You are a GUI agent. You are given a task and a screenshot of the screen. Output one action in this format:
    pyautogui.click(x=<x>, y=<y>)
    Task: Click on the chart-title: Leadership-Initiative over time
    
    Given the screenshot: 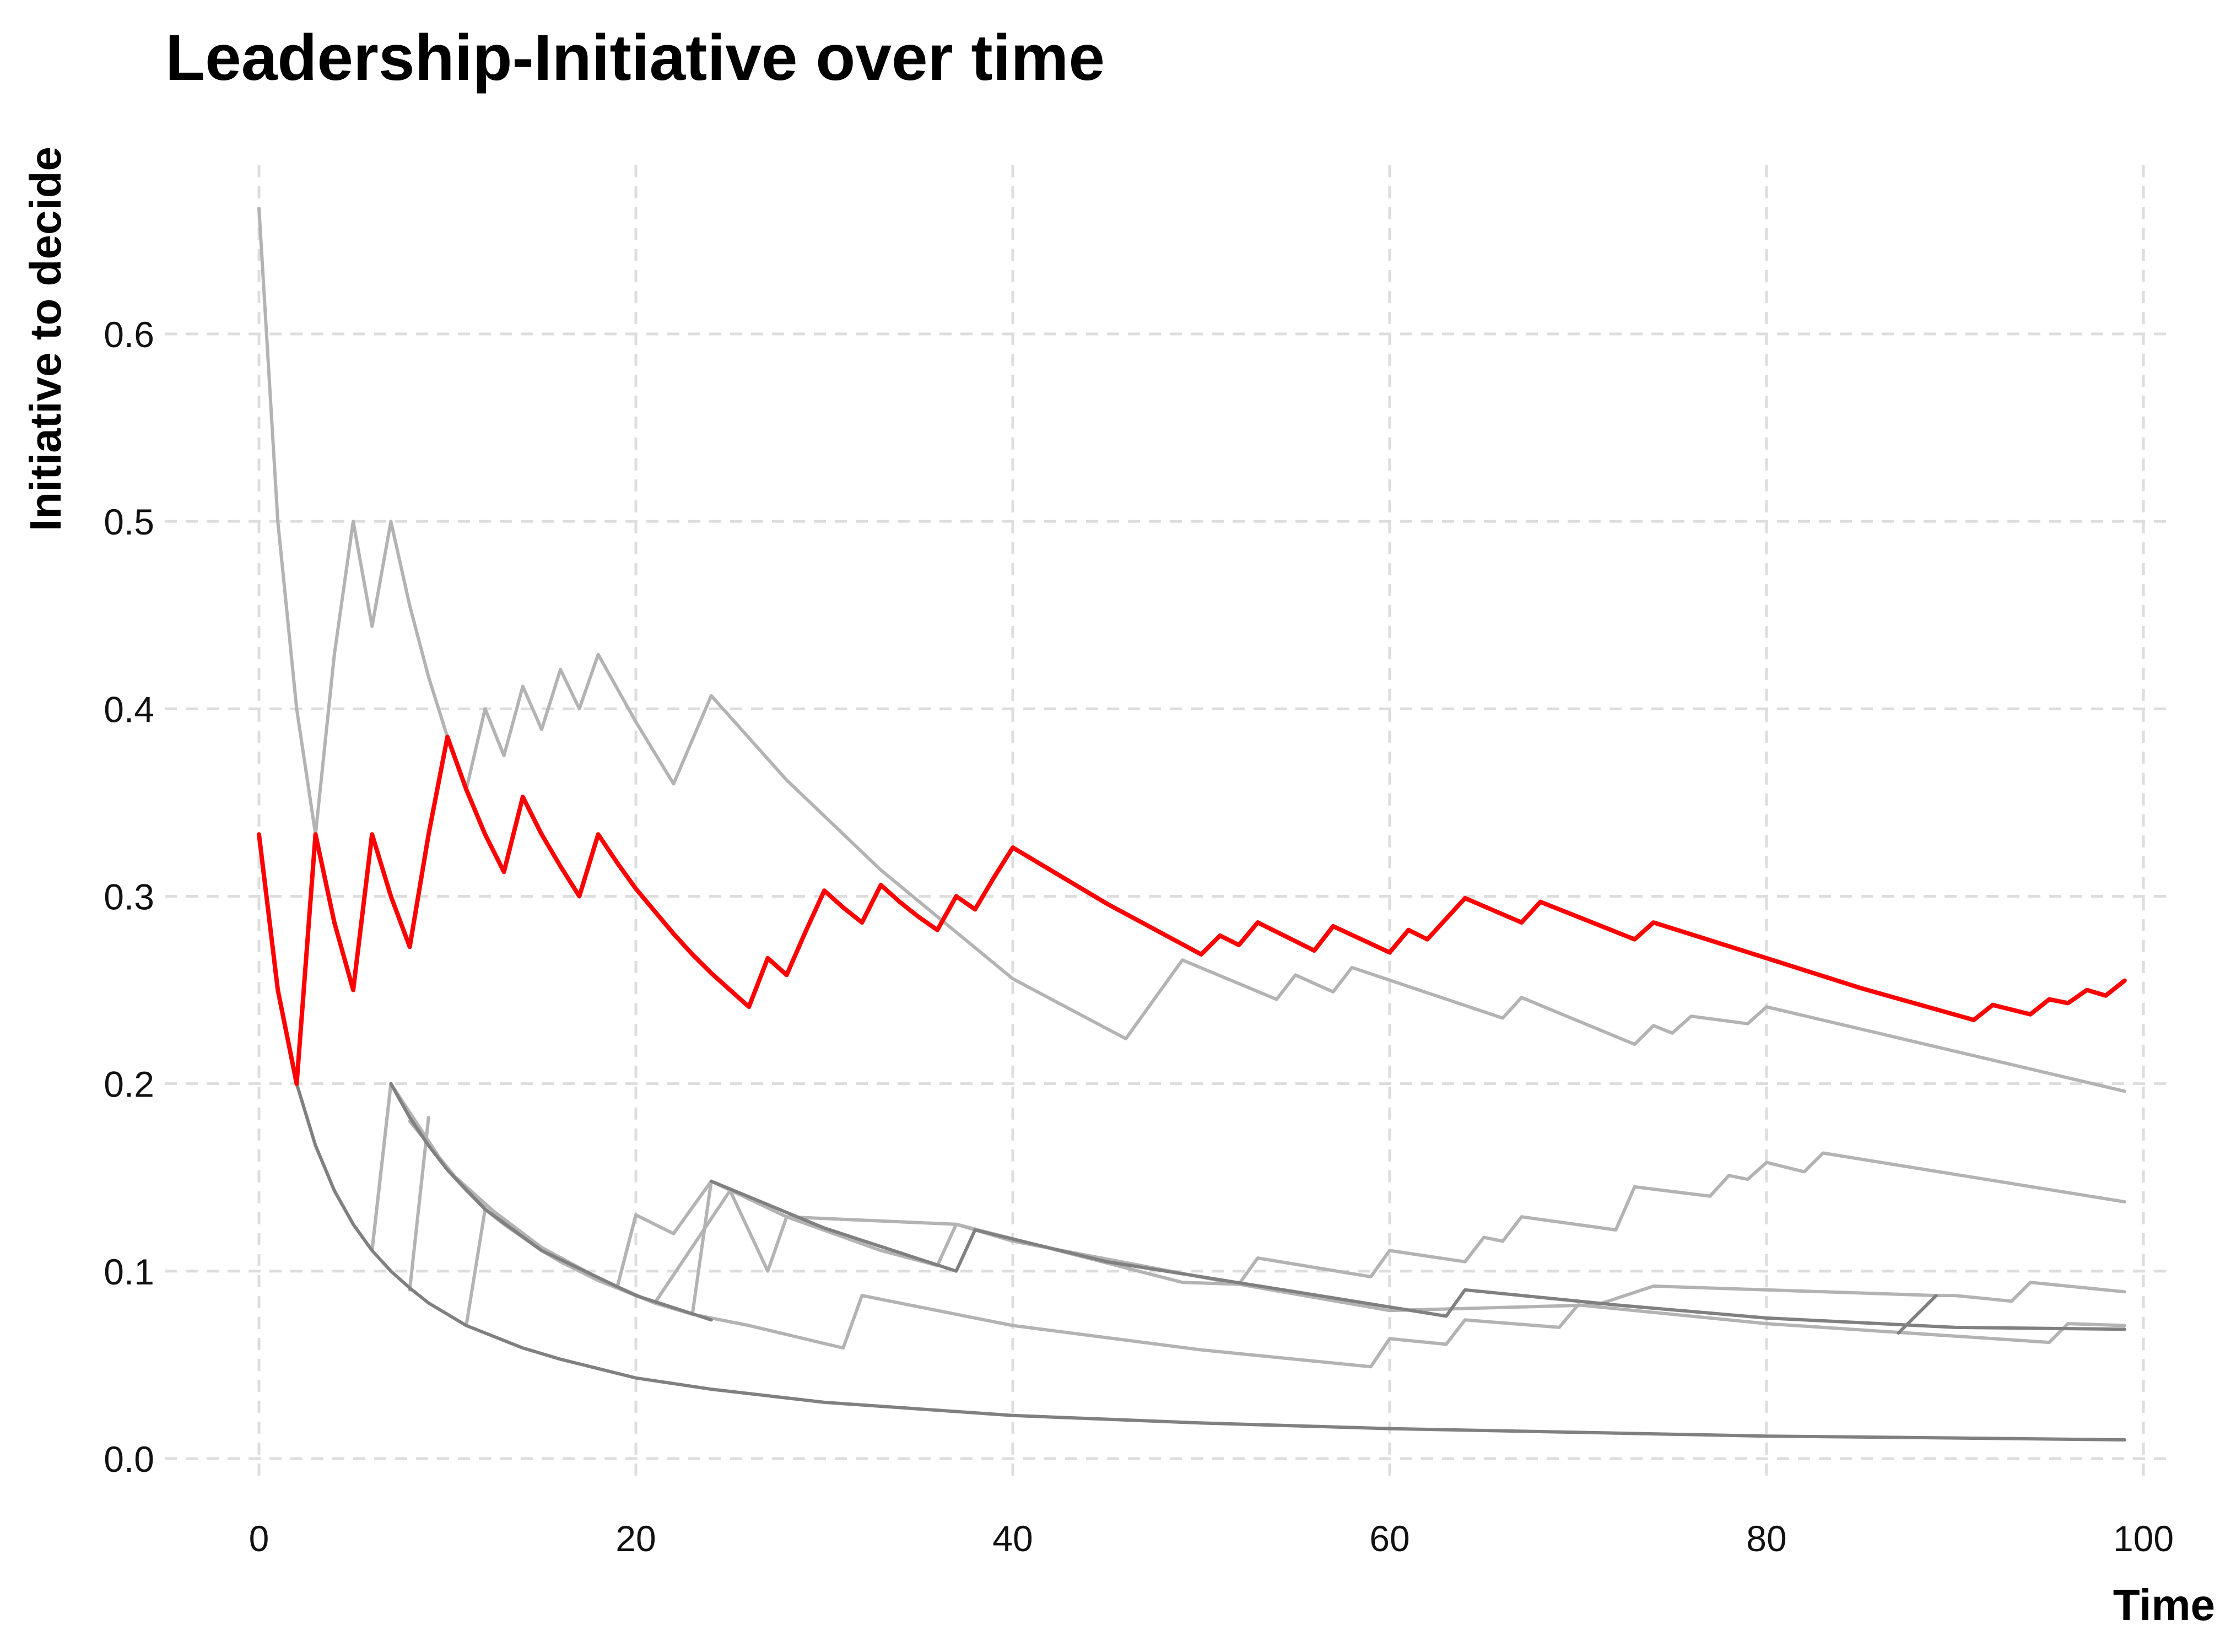 What is the action you would take?
    pyautogui.click(x=635, y=57)
    